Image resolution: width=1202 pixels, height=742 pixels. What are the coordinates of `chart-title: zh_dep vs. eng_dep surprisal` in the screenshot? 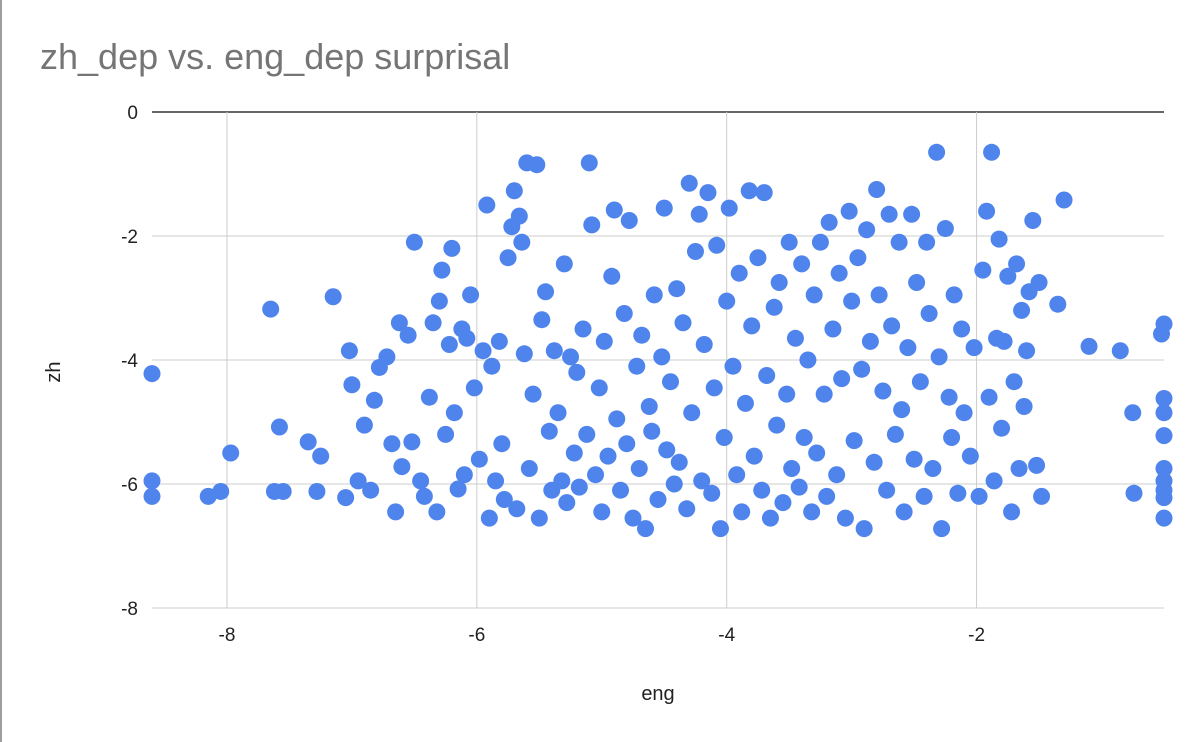 It's located at (275, 56).